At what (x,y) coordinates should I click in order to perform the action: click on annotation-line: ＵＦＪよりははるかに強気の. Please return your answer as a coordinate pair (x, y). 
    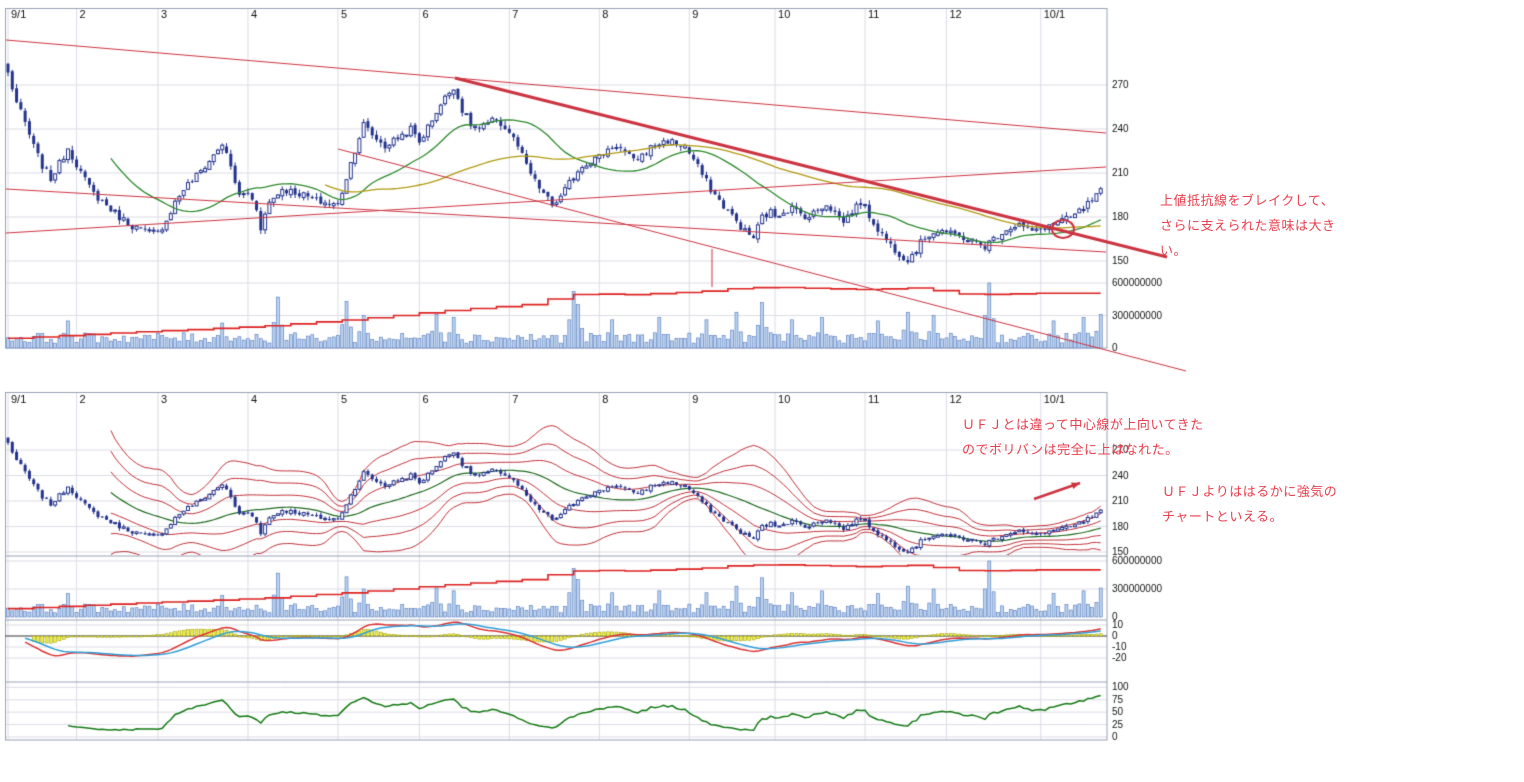
    Looking at the image, I should click on (1250, 491).